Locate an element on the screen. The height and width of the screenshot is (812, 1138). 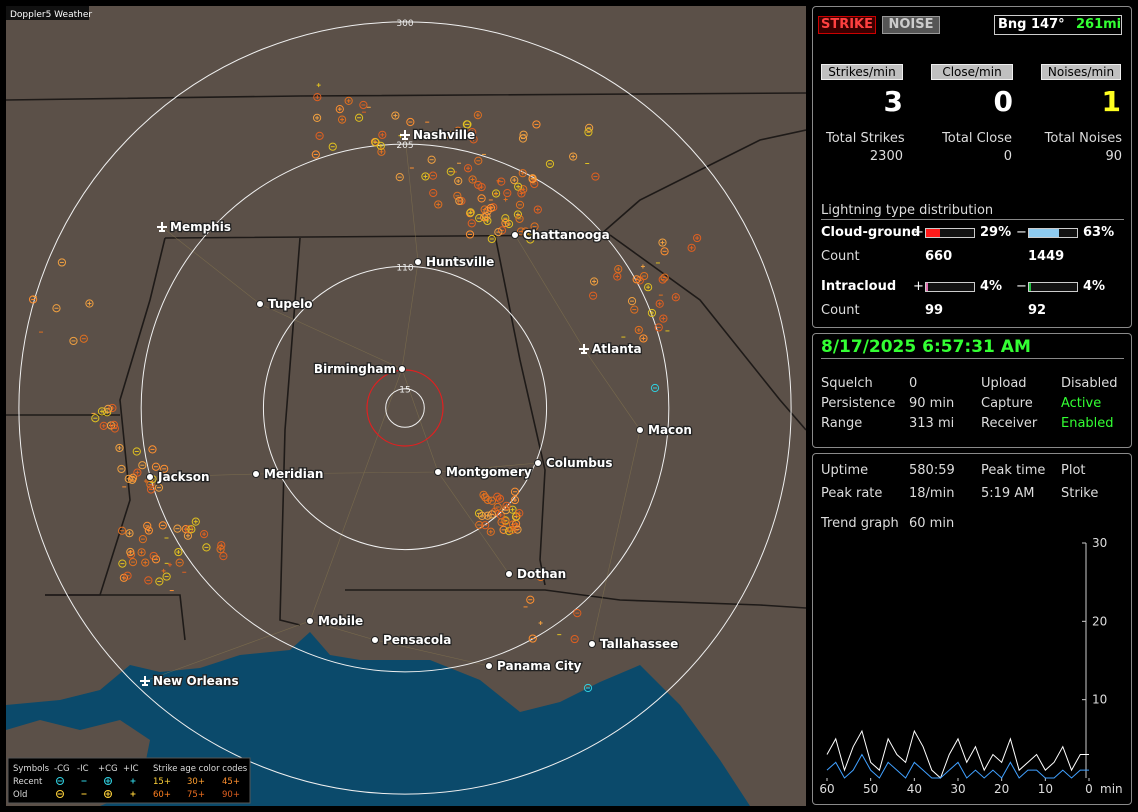
noise-button: NOISE is located at coordinates (911, 25).